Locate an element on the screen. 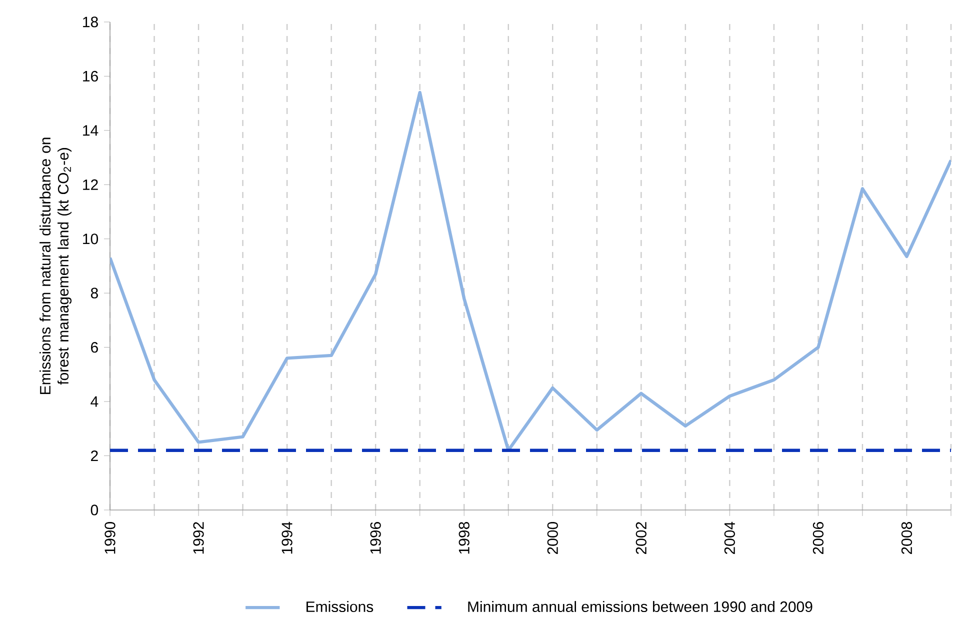 This screenshot has height=624, width=954. y-tick-label: 10 is located at coordinates (90, 239).